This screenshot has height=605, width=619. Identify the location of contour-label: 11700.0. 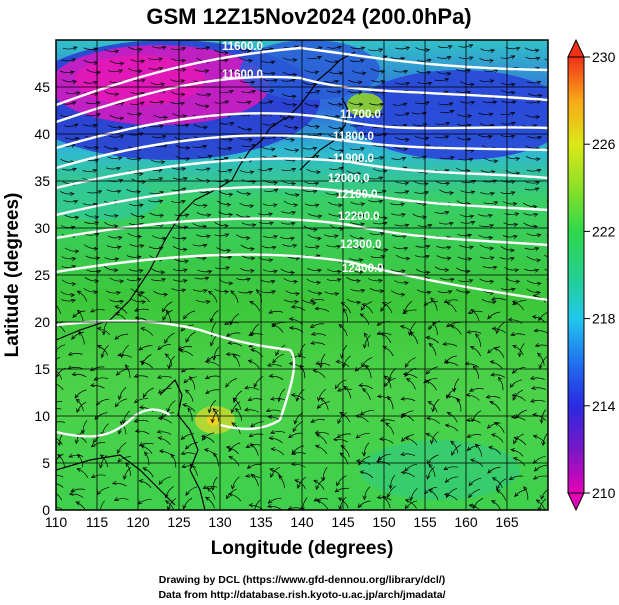
(360, 115).